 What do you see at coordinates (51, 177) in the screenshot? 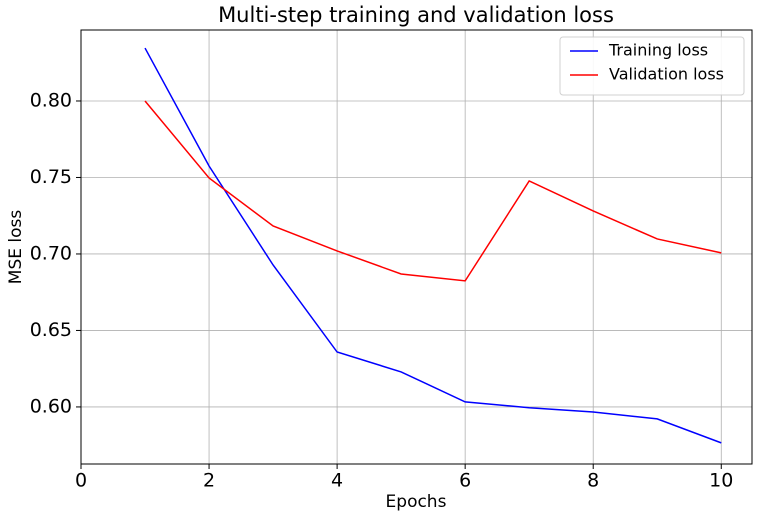
I see `y-tick-label: 0.75` at bounding box center [51, 177].